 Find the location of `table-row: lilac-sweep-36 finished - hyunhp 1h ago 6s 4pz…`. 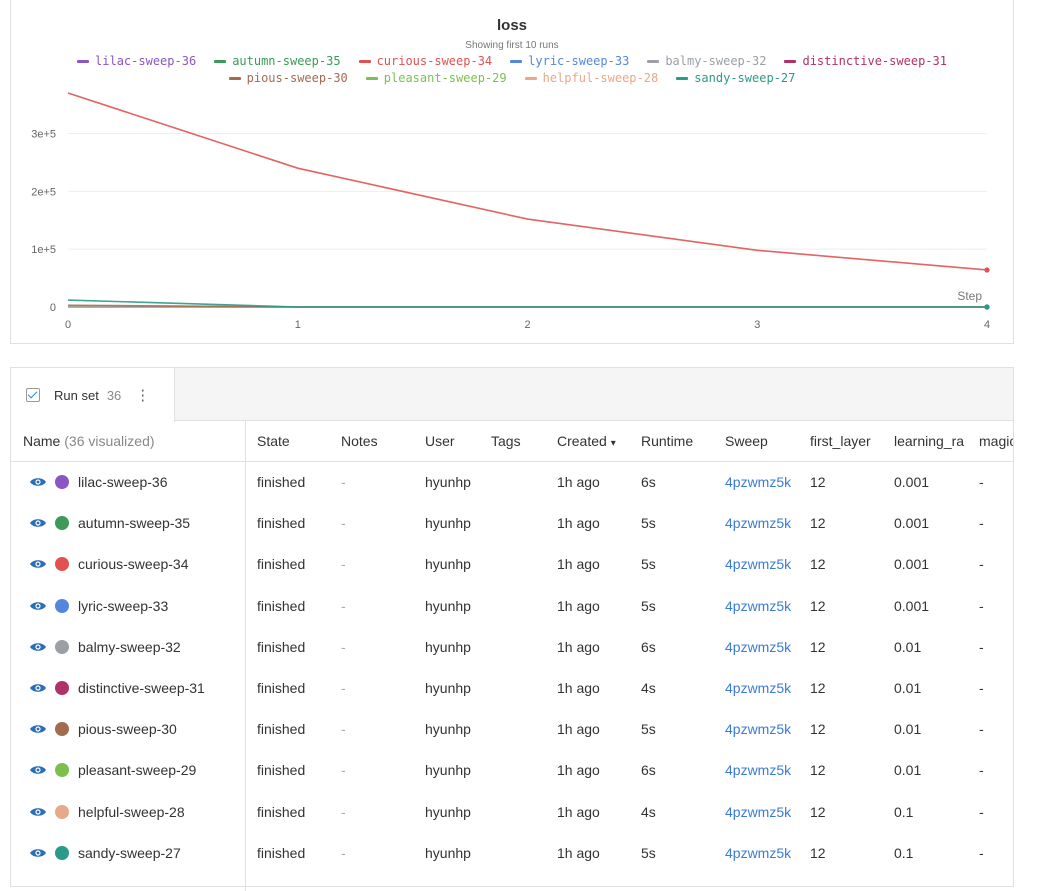

table-row: lilac-sweep-36 finished - hyunhp 1h ago 6s 4pz… is located at coordinates (512, 482).